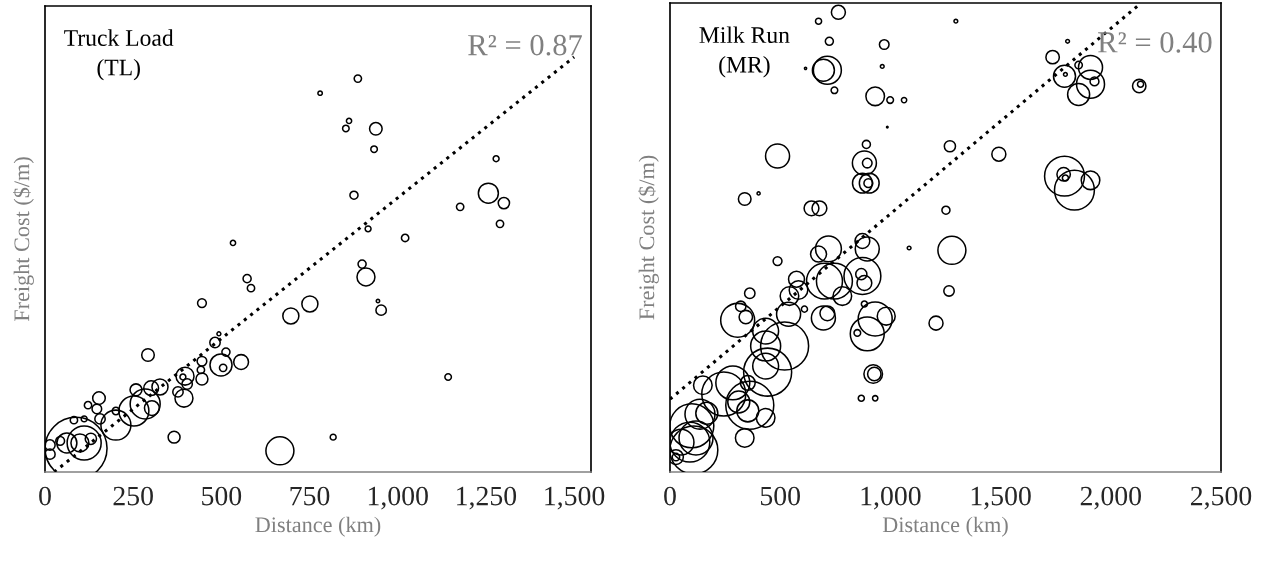  Describe the element at coordinates (525, 45) in the screenshot. I see `text: R² = 0.87` at that location.